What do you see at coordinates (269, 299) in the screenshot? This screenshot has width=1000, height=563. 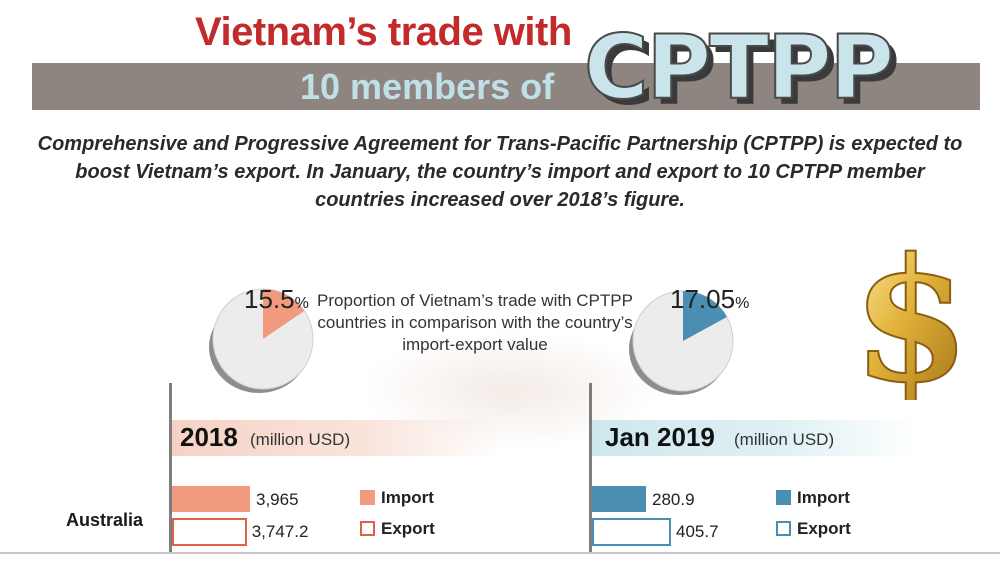 I see `pie-value-2018: 15.5` at bounding box center [269, 299].